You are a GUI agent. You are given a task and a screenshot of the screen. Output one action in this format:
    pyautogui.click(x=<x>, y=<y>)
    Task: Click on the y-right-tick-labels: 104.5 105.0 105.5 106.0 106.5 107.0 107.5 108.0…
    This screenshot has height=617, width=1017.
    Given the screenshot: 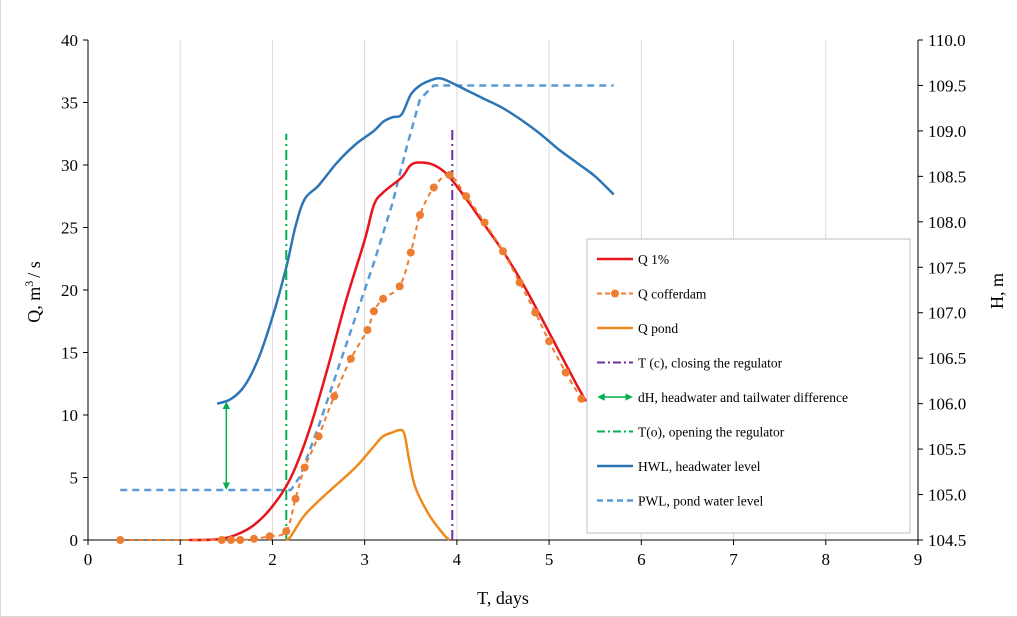 What is the action you would take?
    pyautogui.click(x=942, y=290)
    